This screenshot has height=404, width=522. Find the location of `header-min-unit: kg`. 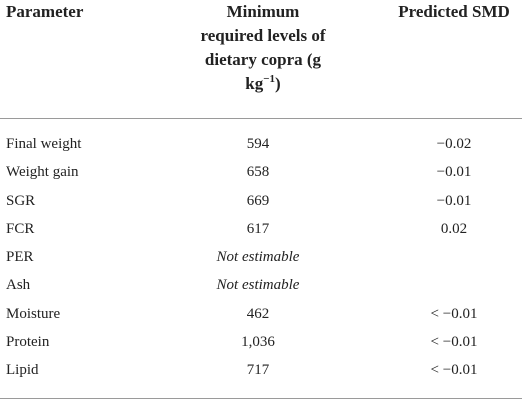

header-min-unit: kg is located at coordinates (254, 83).